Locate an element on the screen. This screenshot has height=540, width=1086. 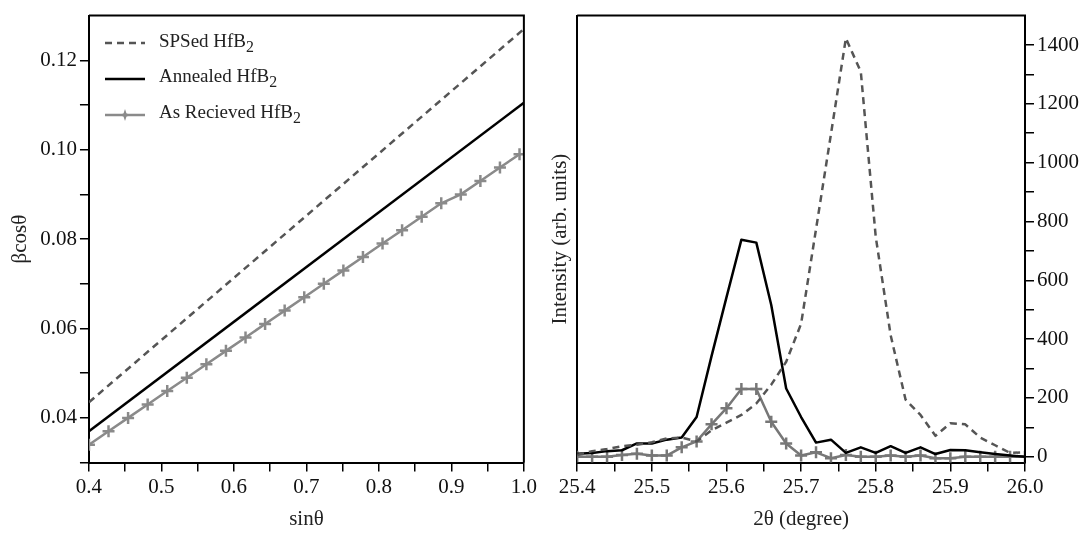
x-tick-label: 25.5 is located at coordinates (652, 485).